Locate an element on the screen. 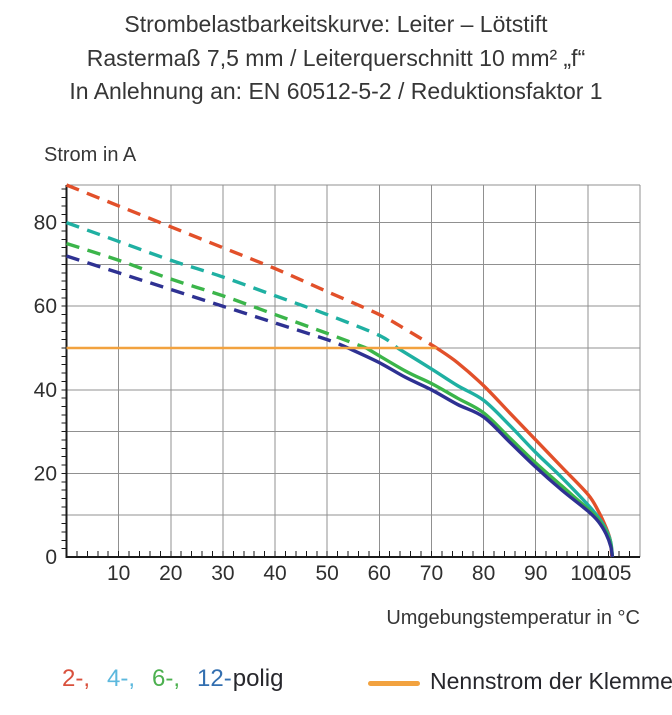  y-axis-label: Strom in A is located at coordinates (90, 155).